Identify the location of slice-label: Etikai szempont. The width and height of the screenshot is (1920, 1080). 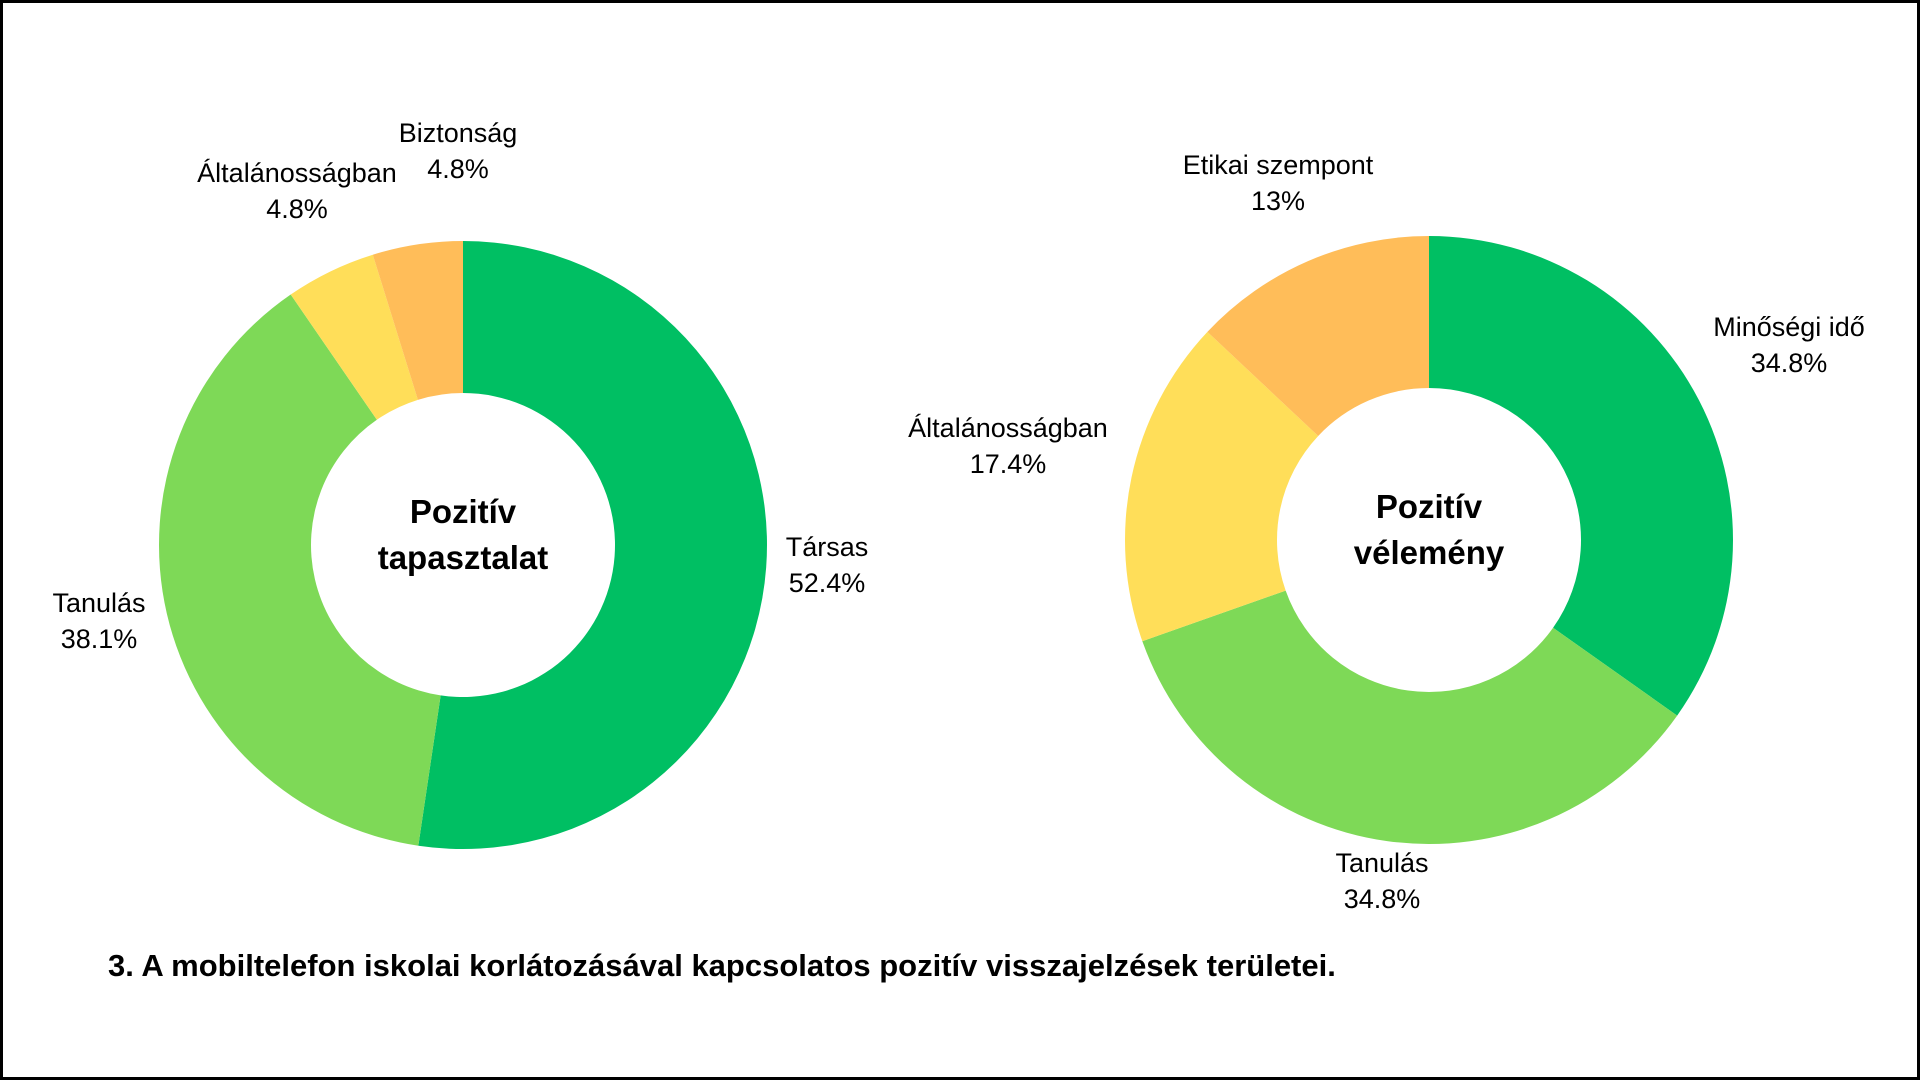
(1278, 165).